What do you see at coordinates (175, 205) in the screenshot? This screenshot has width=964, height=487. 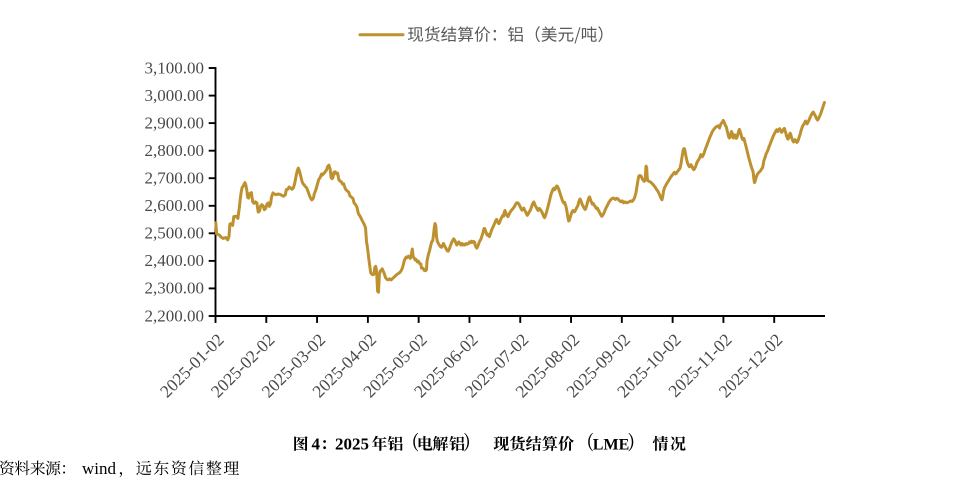 I see `svg-text: 2,600.00` at bounding box center [175, 205].